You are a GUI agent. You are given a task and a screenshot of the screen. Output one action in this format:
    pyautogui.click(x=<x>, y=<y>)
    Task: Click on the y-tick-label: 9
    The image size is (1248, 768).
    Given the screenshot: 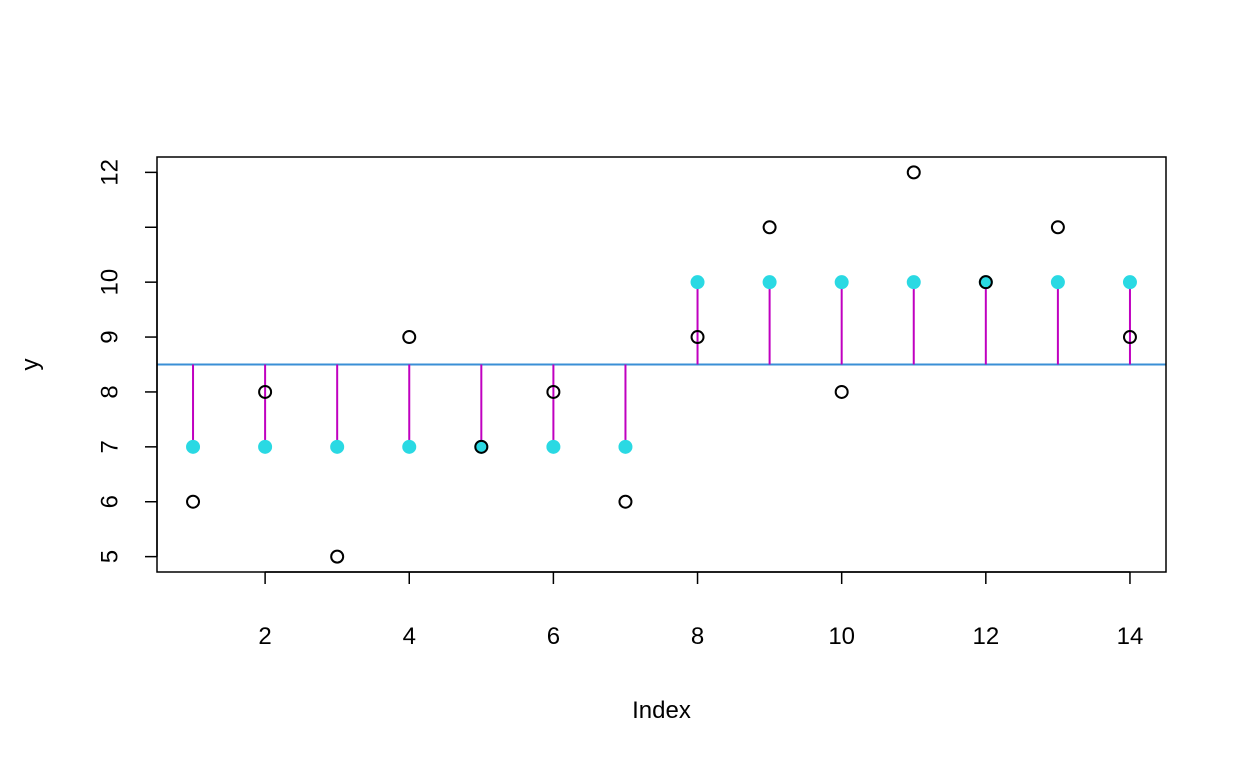 What is the action you would take?
    pyautogui.click(x=109, y=336)
    